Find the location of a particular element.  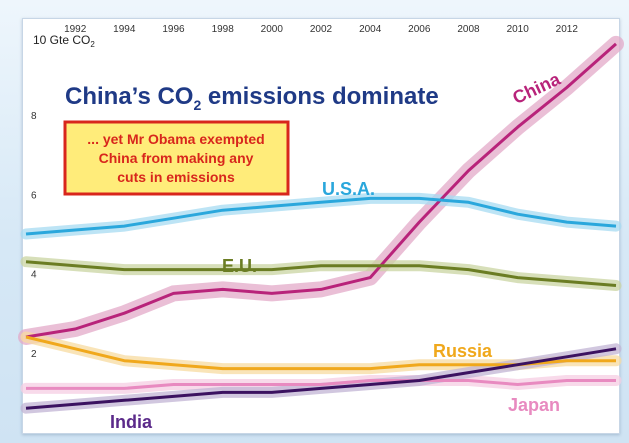

y-tick-label-2: 2 is located at coordinates (34, 354).